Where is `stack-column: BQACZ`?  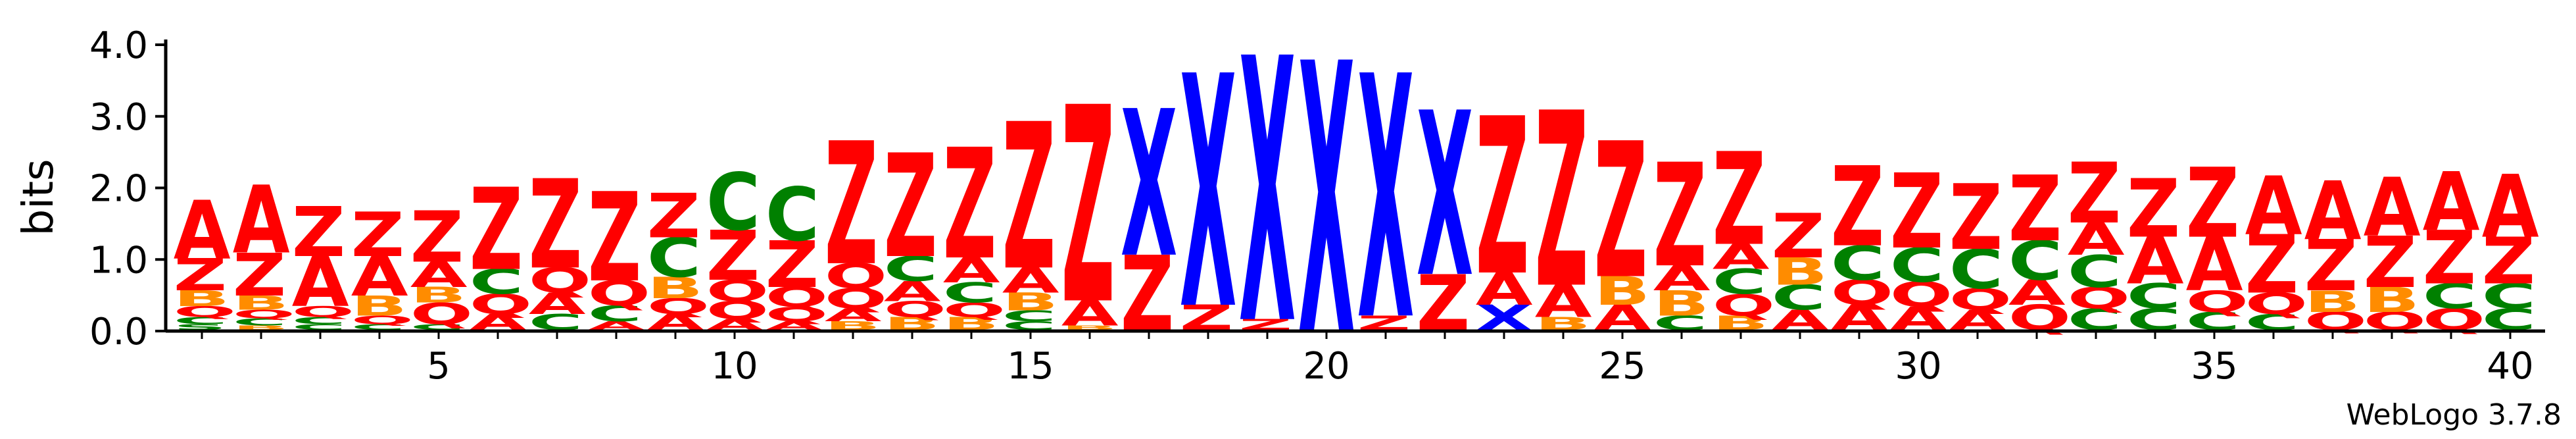
stack-column: BQACZ is located at coordinates (915, 229).